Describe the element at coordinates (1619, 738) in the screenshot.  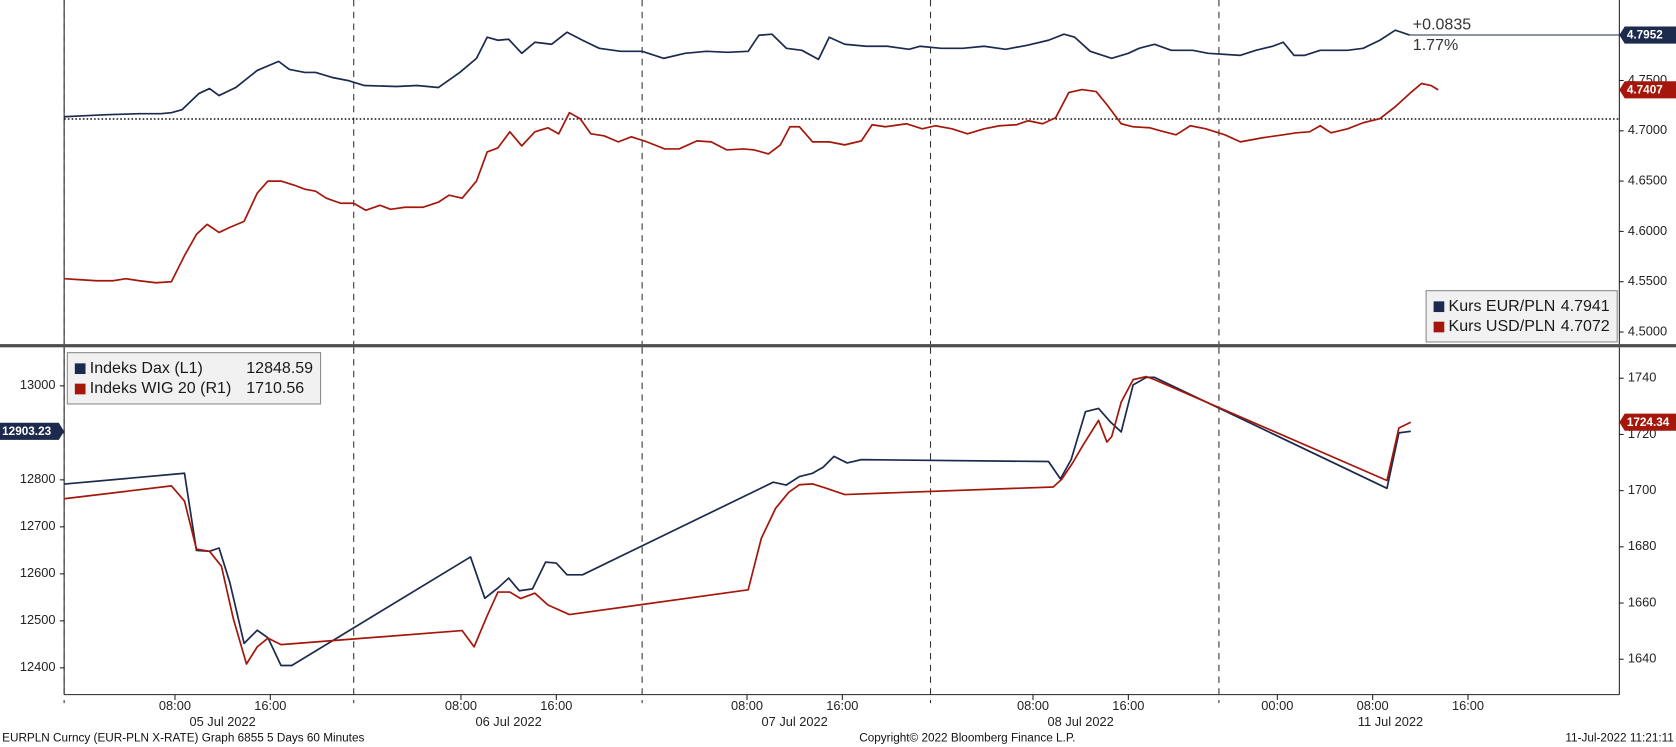
I see `footer-right: 11-Jul-2022 11:21:11` at that location.